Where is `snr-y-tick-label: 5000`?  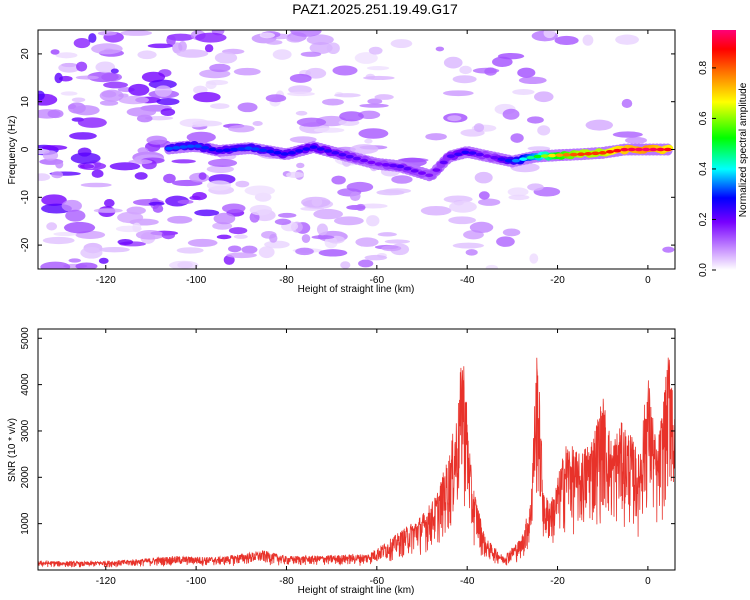 snr-y-tick-label: 5000 is located at coordinates (25, 338).